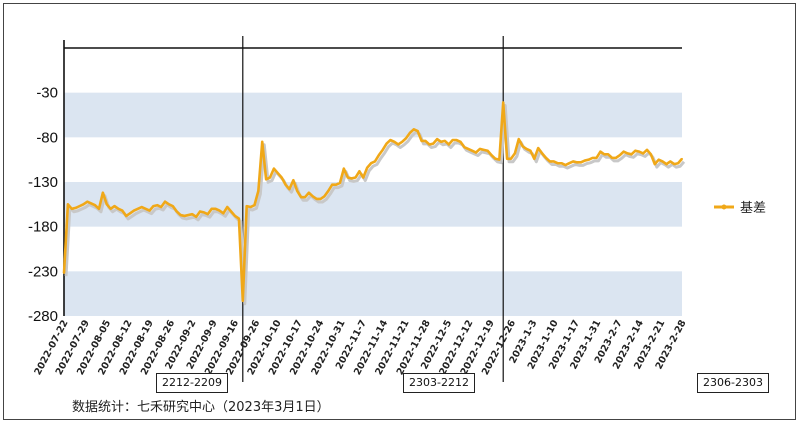 The width and height of the screenshot is (801, 425). Describe the element at coordinates (43, 271) in the screenshot. I see `y-tick-label: -230` at that location.